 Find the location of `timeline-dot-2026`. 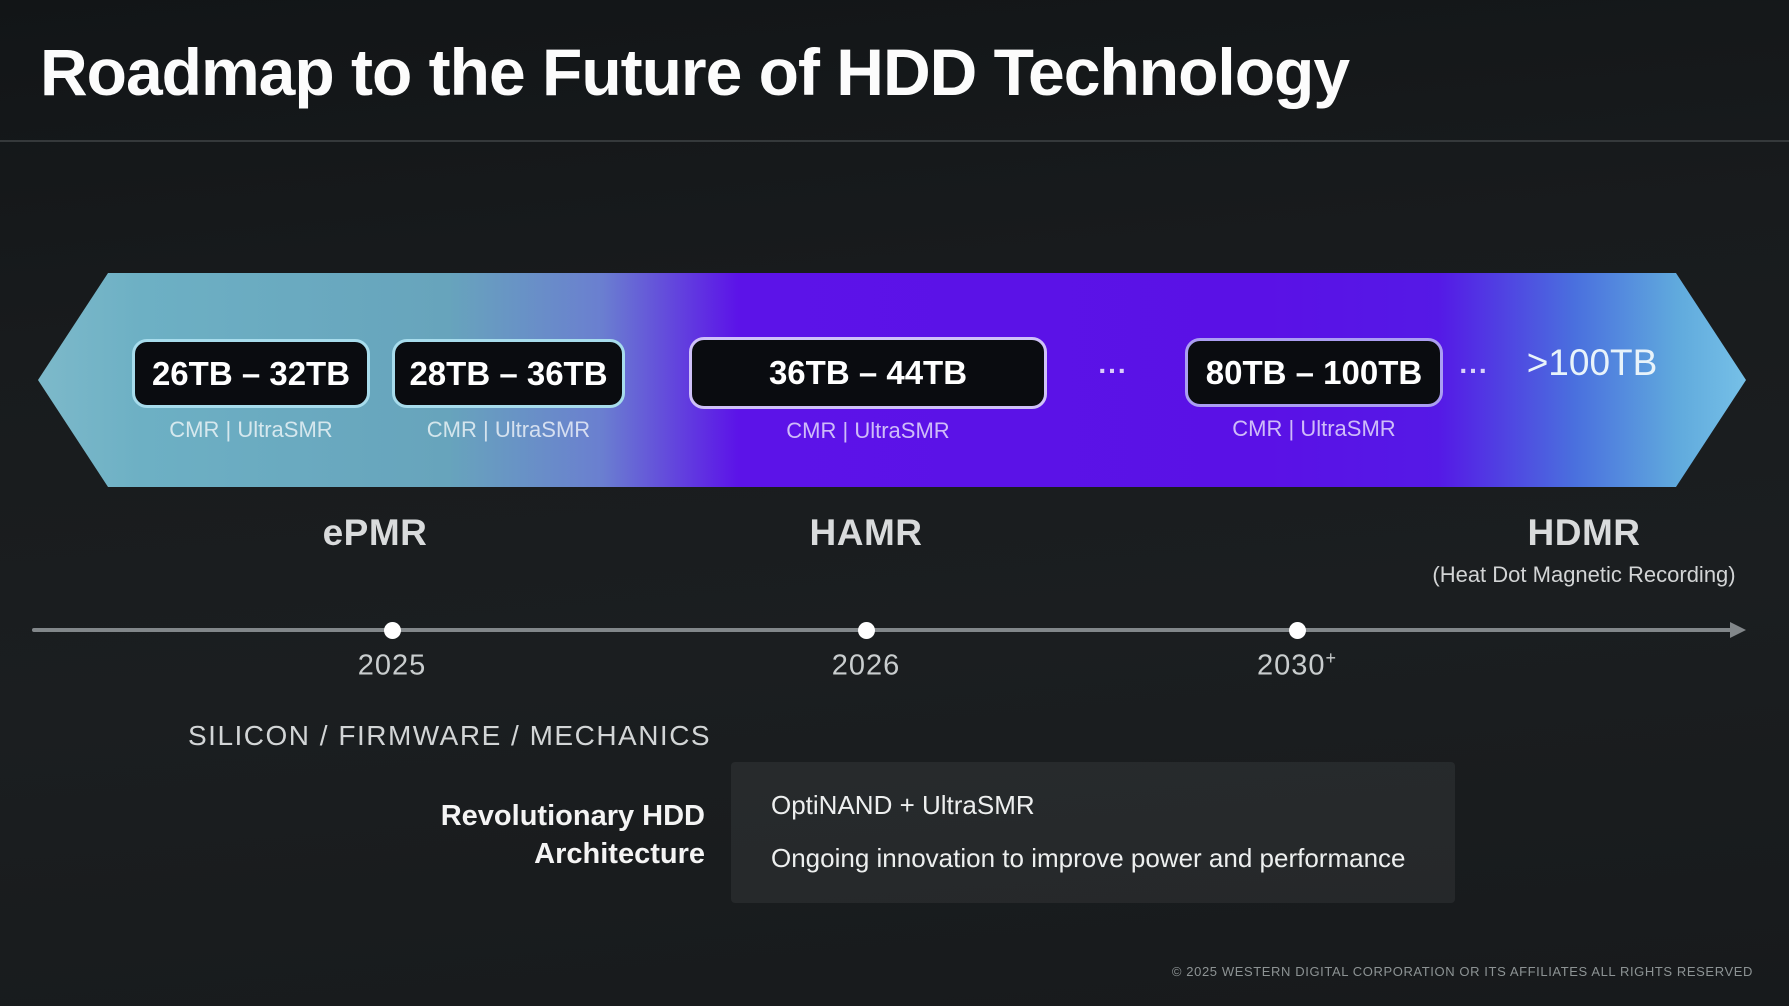

timeline-dot-2026 is located at coordinates (866, 630).